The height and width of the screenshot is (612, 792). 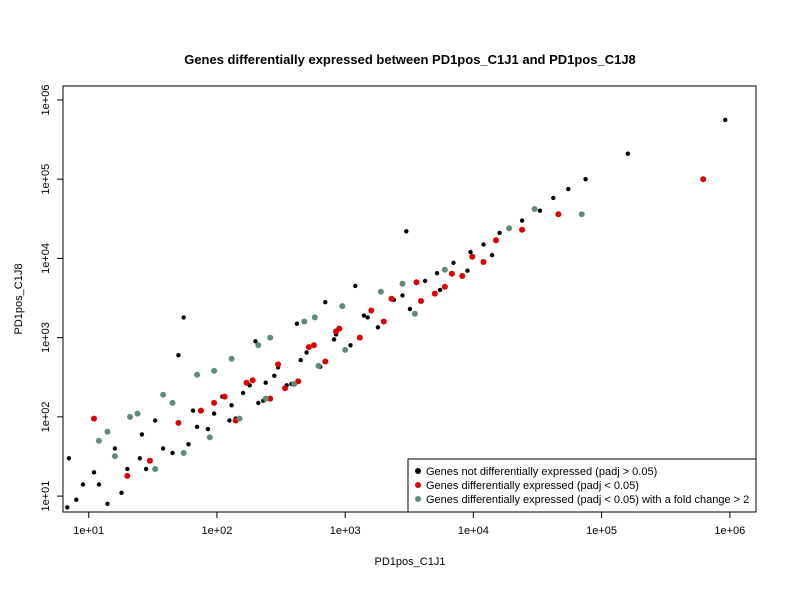 What do you see at coordinates (418, 499) in the screenshot?
I see `legend-marker-de-fold` at bounding box center [418, 499].